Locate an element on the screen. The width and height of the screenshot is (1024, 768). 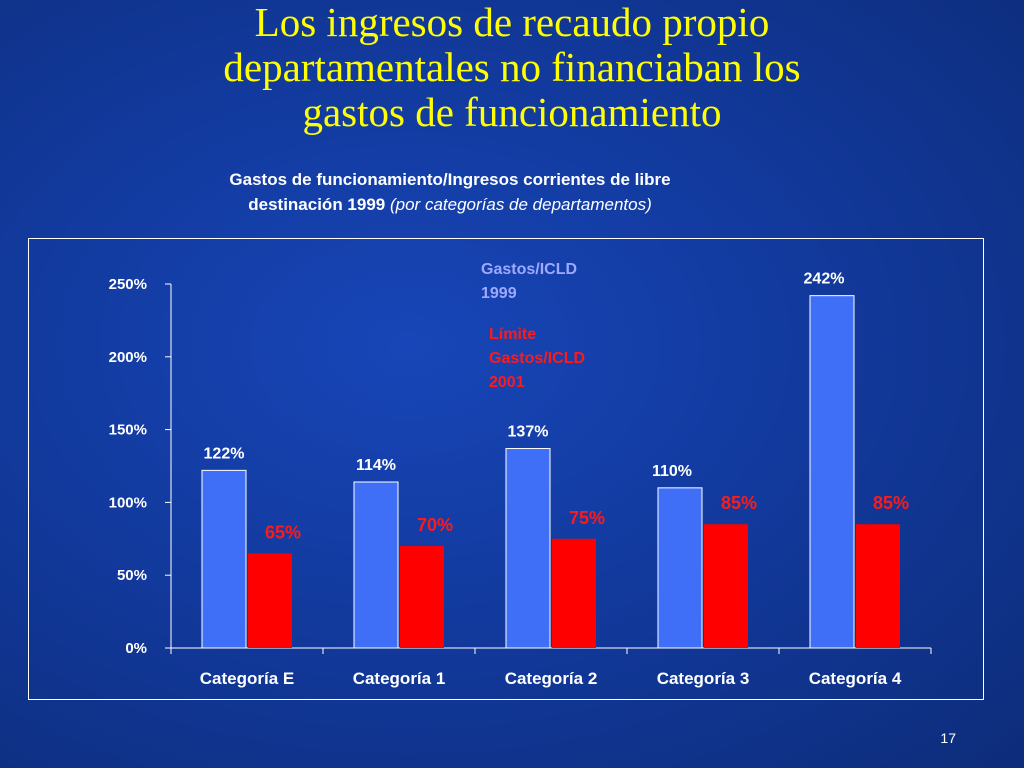
x-category-label: Categoría 2 is located at coordinates (551, 678).